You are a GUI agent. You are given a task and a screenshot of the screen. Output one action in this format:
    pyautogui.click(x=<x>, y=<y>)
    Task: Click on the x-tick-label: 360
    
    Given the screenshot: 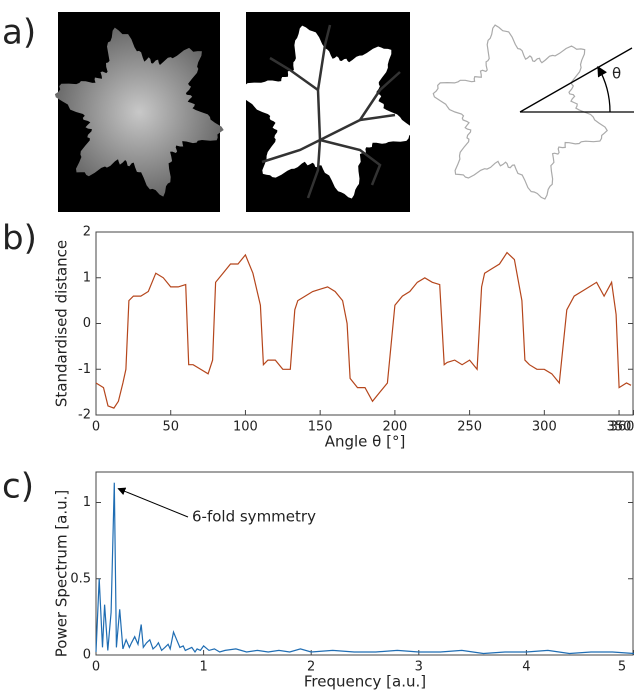 What is the action you would take?
    pyautogui.click(x=622, y=427)
    